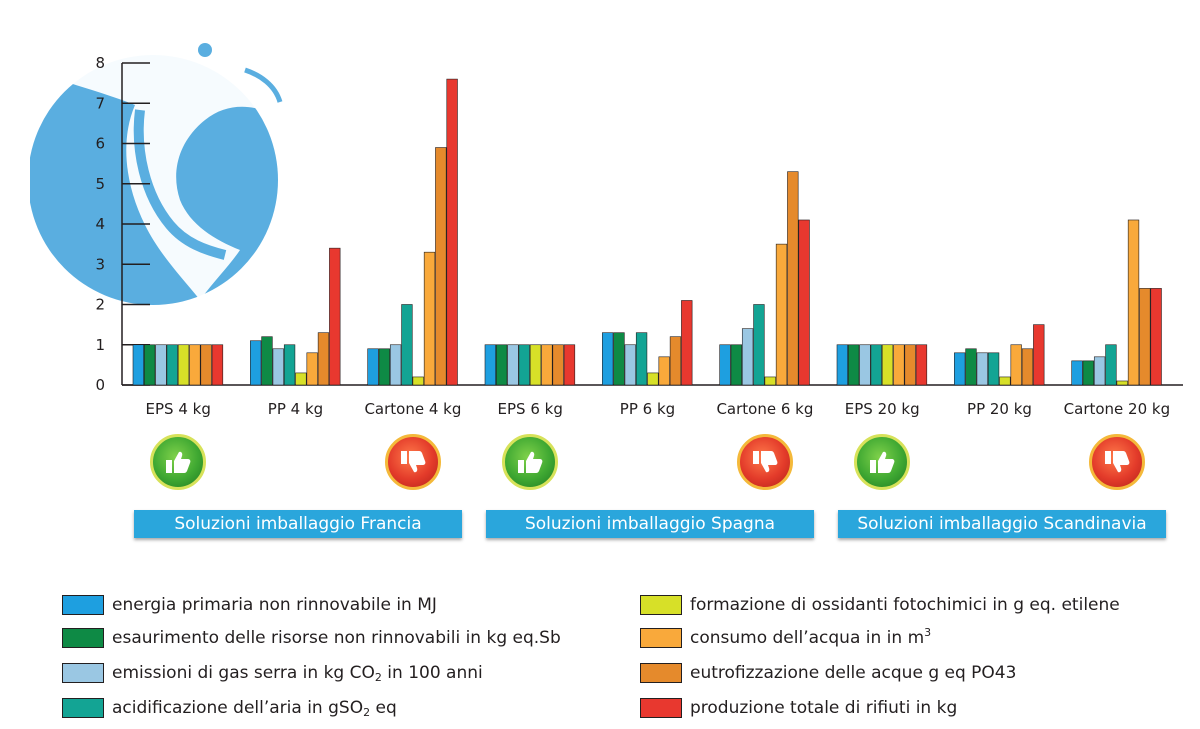 This screenshot has width=1200, height=729. What do you see at coordinates (83, 708) in the screenshot?
I see `legend-swatch-acidificazione` at bounding box center [83, 708].